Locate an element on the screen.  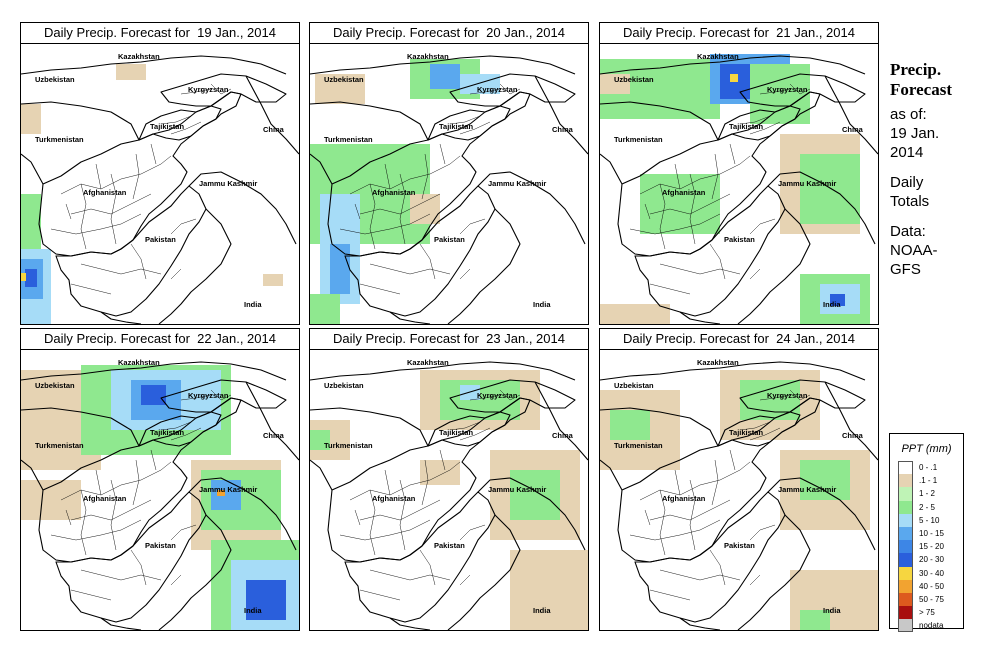
legend-row: 10 - 15 is located at coordinates (926, 533).